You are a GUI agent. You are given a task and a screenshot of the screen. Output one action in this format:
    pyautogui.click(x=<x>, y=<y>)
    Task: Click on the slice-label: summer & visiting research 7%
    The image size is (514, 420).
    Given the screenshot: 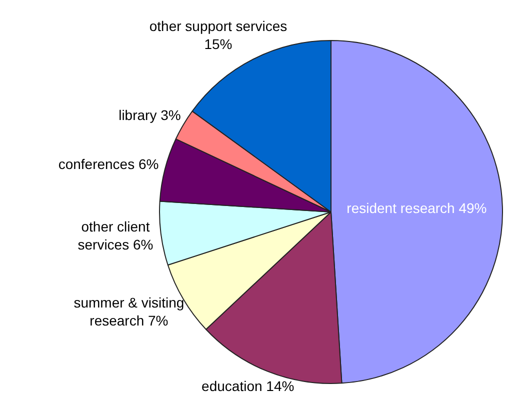 What is the action you would take?
    pyautogui.click(x=129, y=311)
    